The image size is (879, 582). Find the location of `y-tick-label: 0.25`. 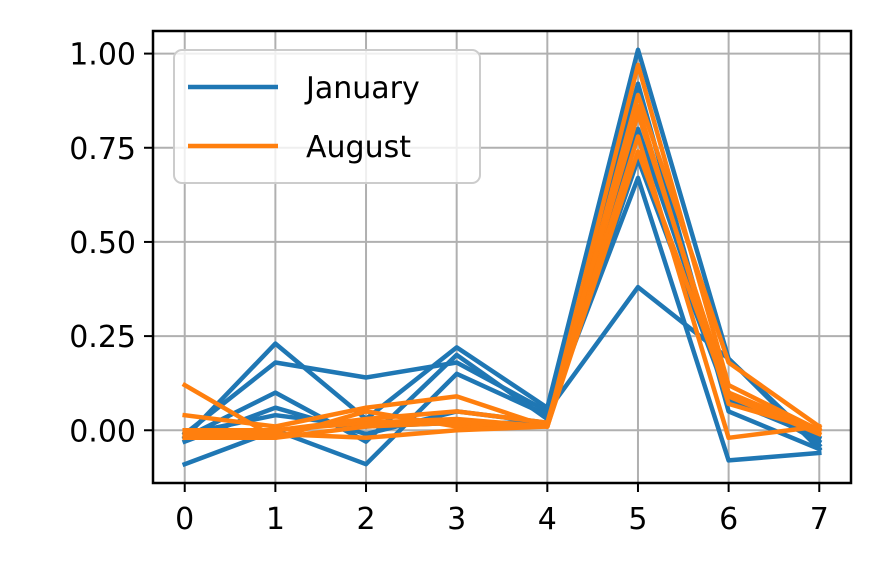

y-tick-label: 0.25 is located at coordinates (102, 337).